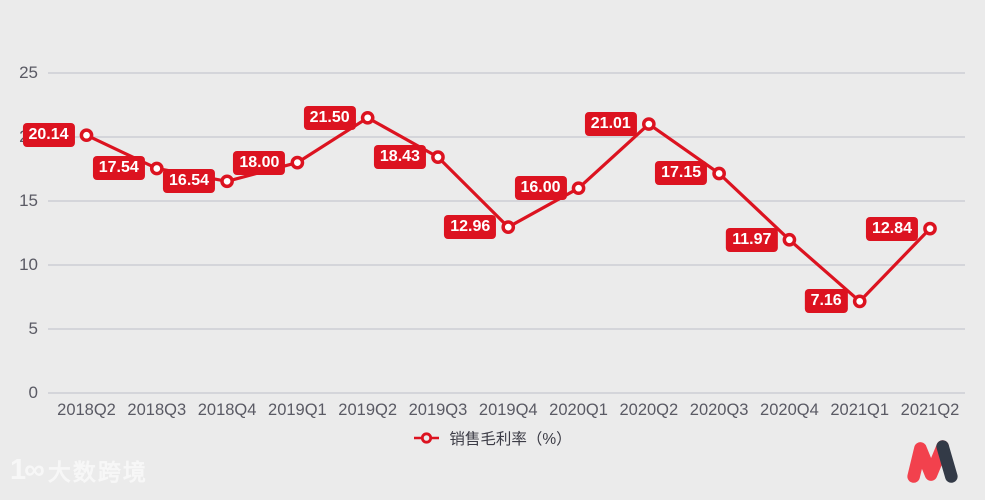 The height and width of the screenshot is (500, 985). I want to click on data-point-2020Q3, so click(719, 173).